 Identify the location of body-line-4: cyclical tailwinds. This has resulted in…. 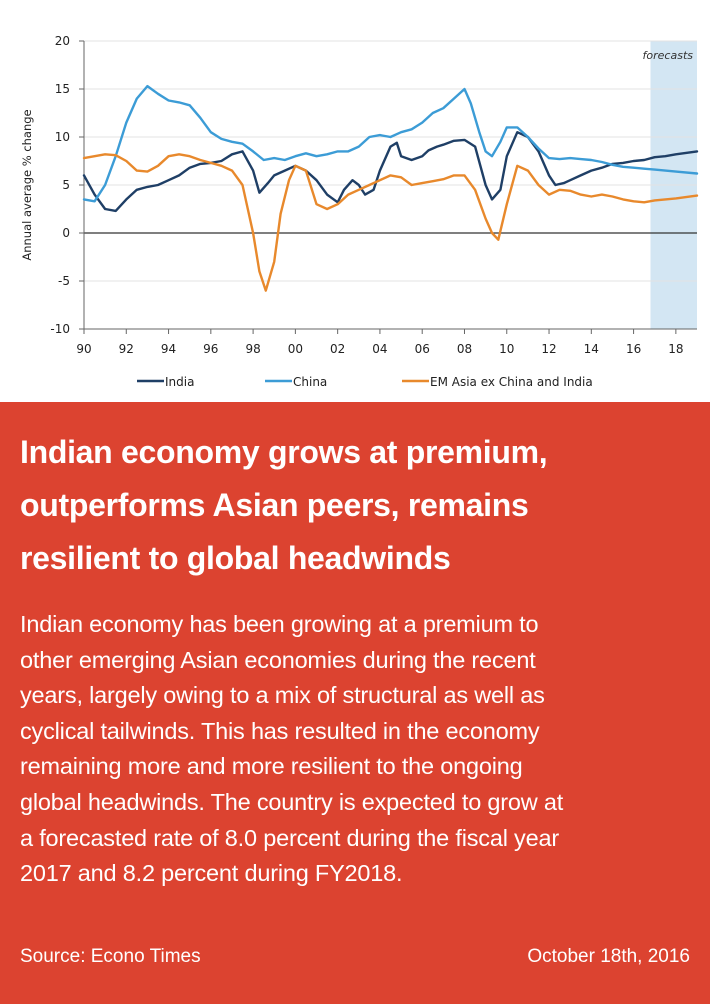
(280, 730).